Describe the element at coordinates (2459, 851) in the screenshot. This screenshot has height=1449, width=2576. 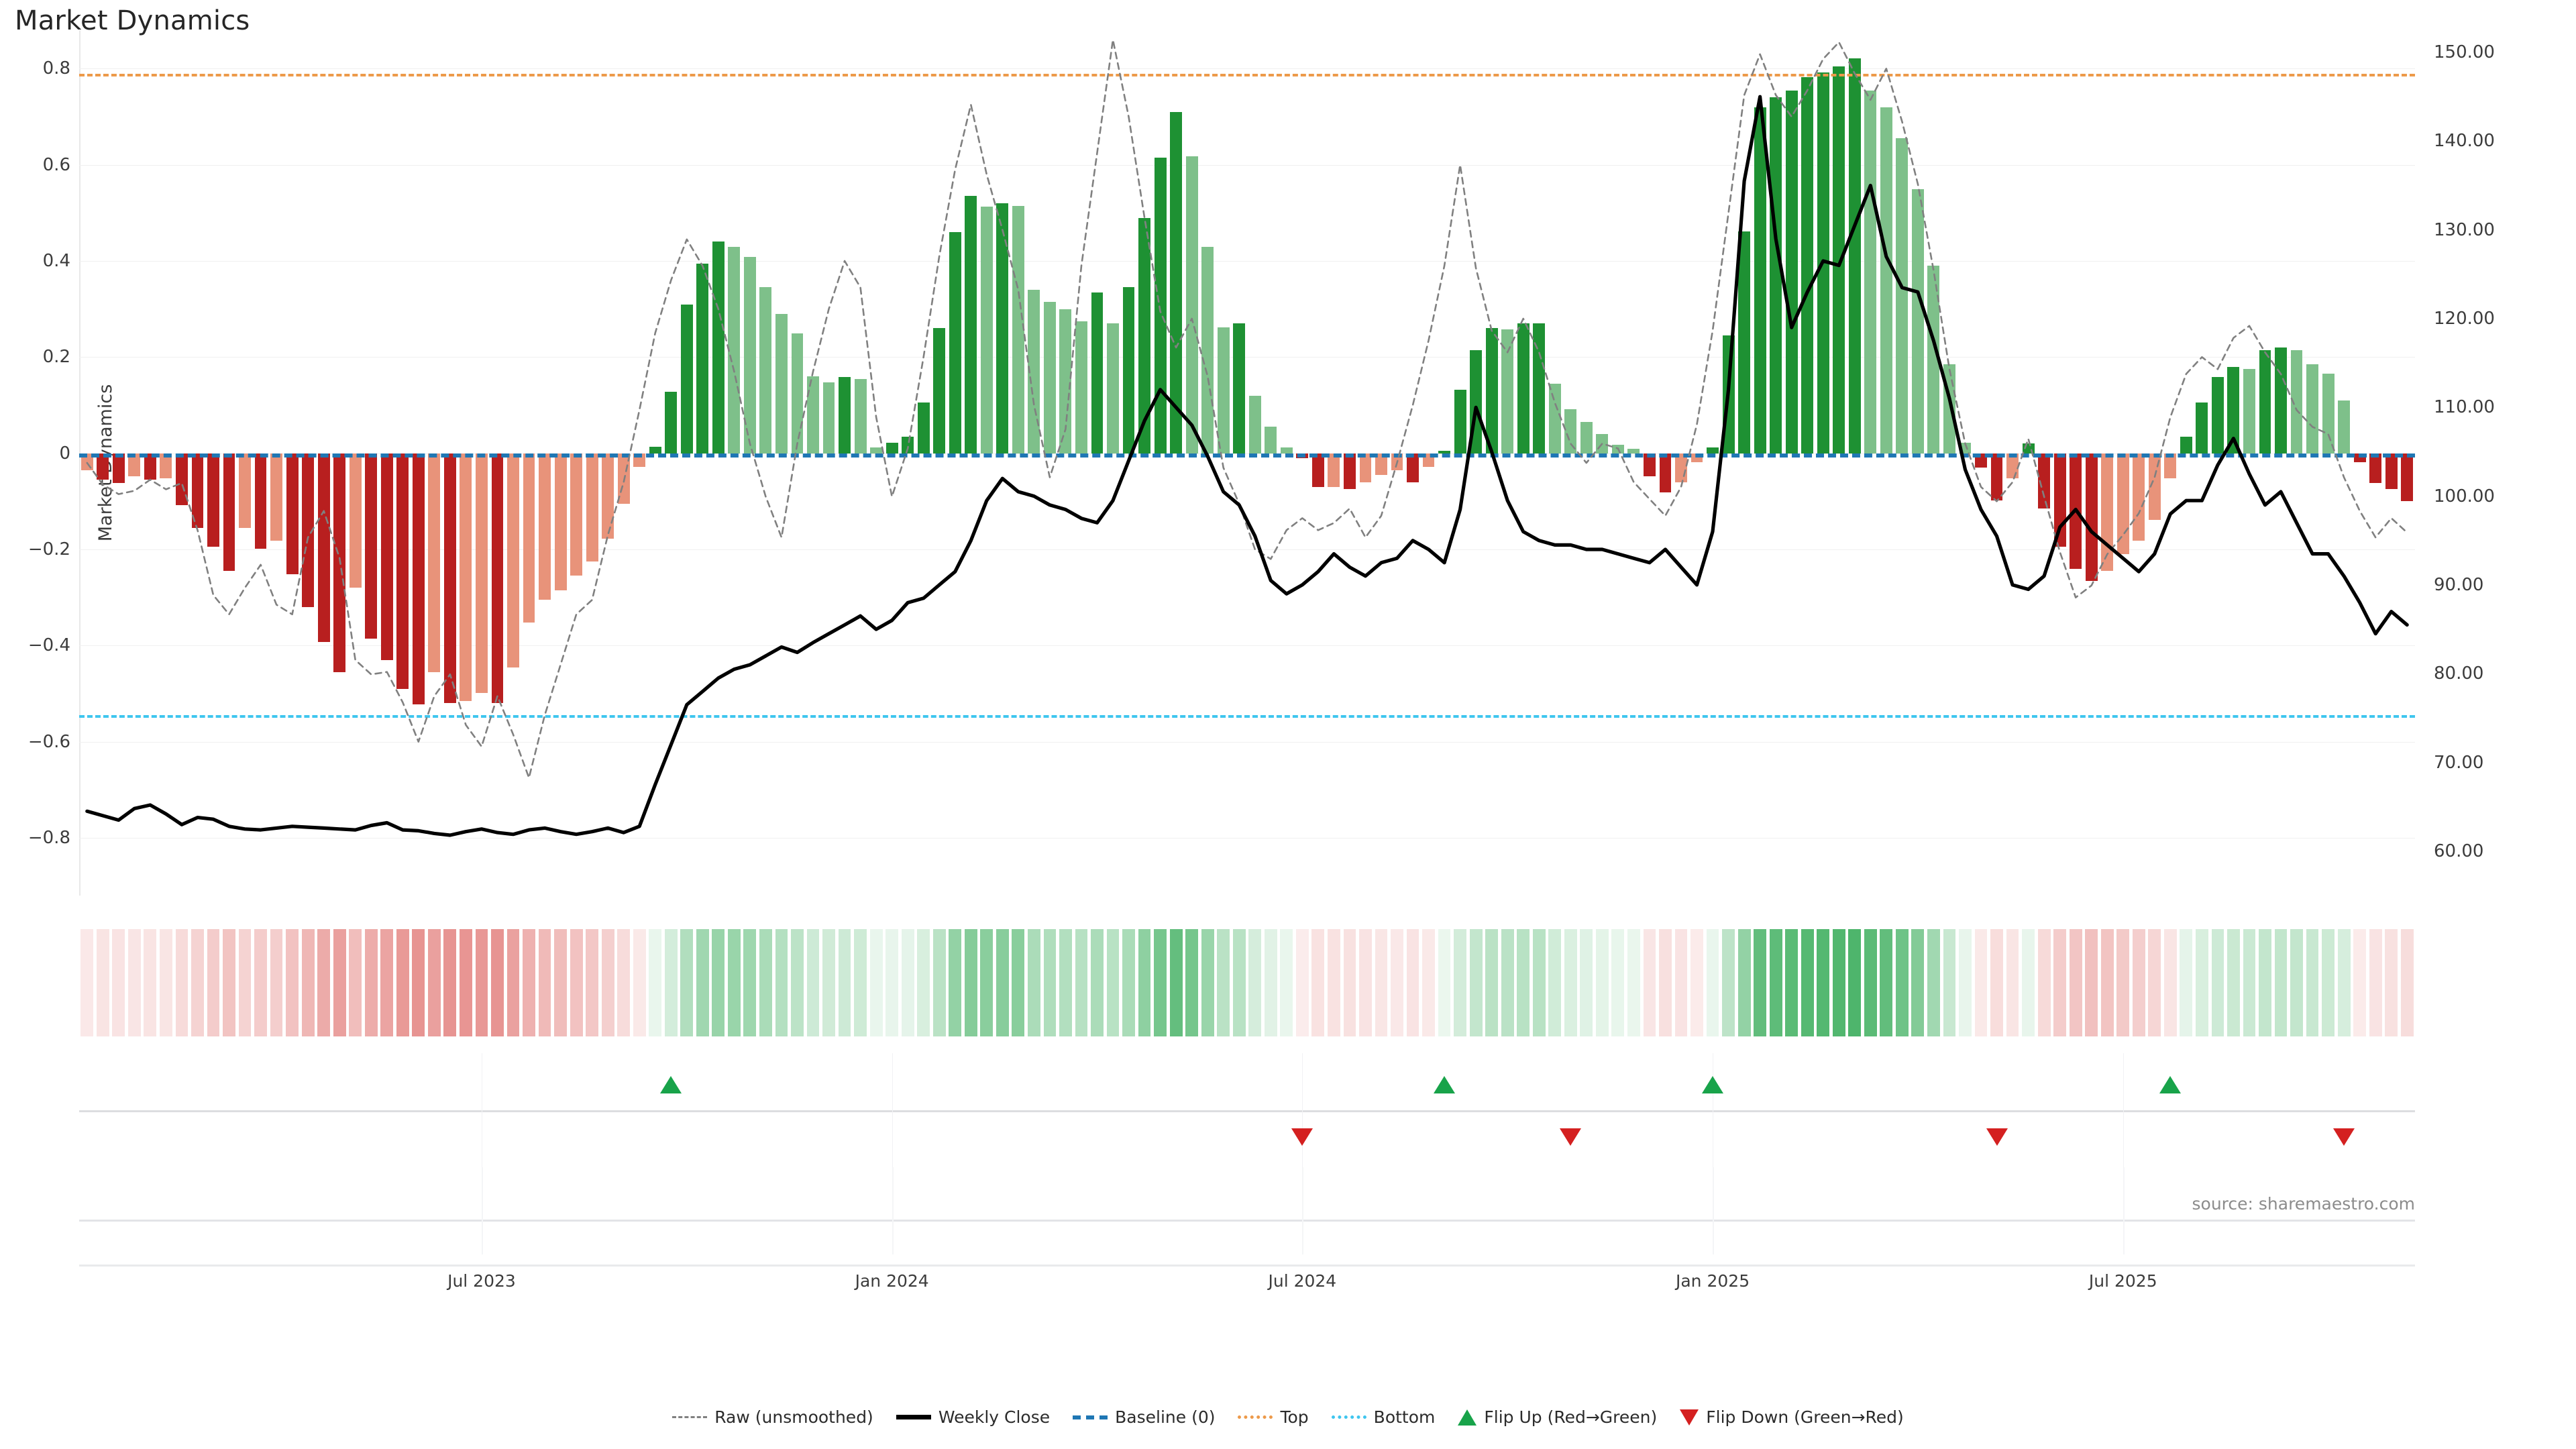
I see `y-axis-right-tick-label: 60.00` at that location.